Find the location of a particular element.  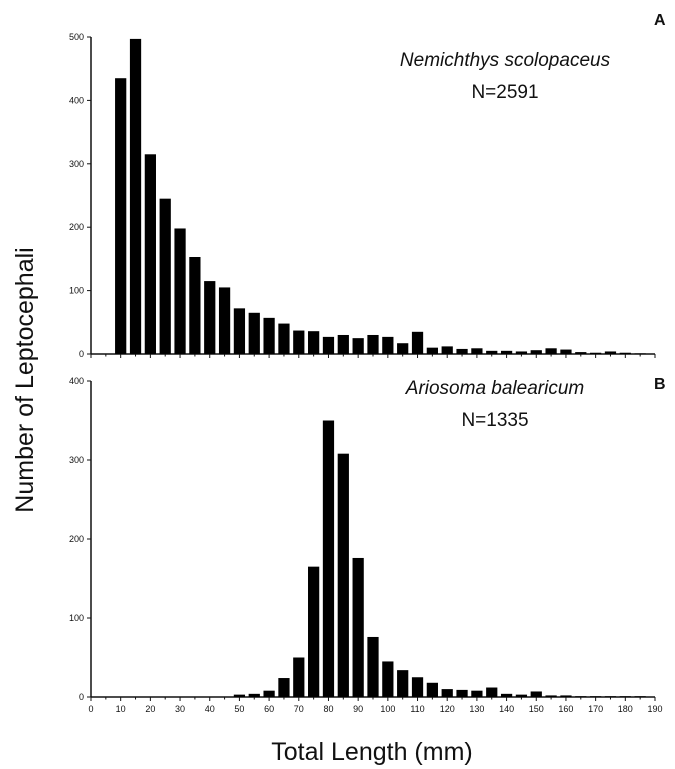

x-tick-label: 60 is located at coordinates (269, 709).